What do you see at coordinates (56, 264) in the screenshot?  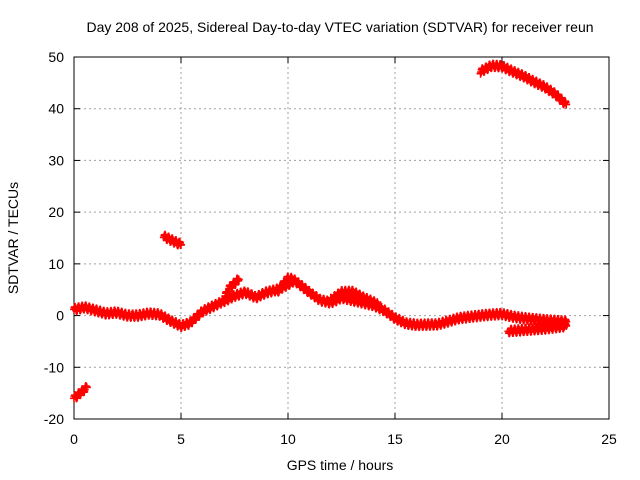 I see `y-tick-label: 10` at bounding box center [56, 264].